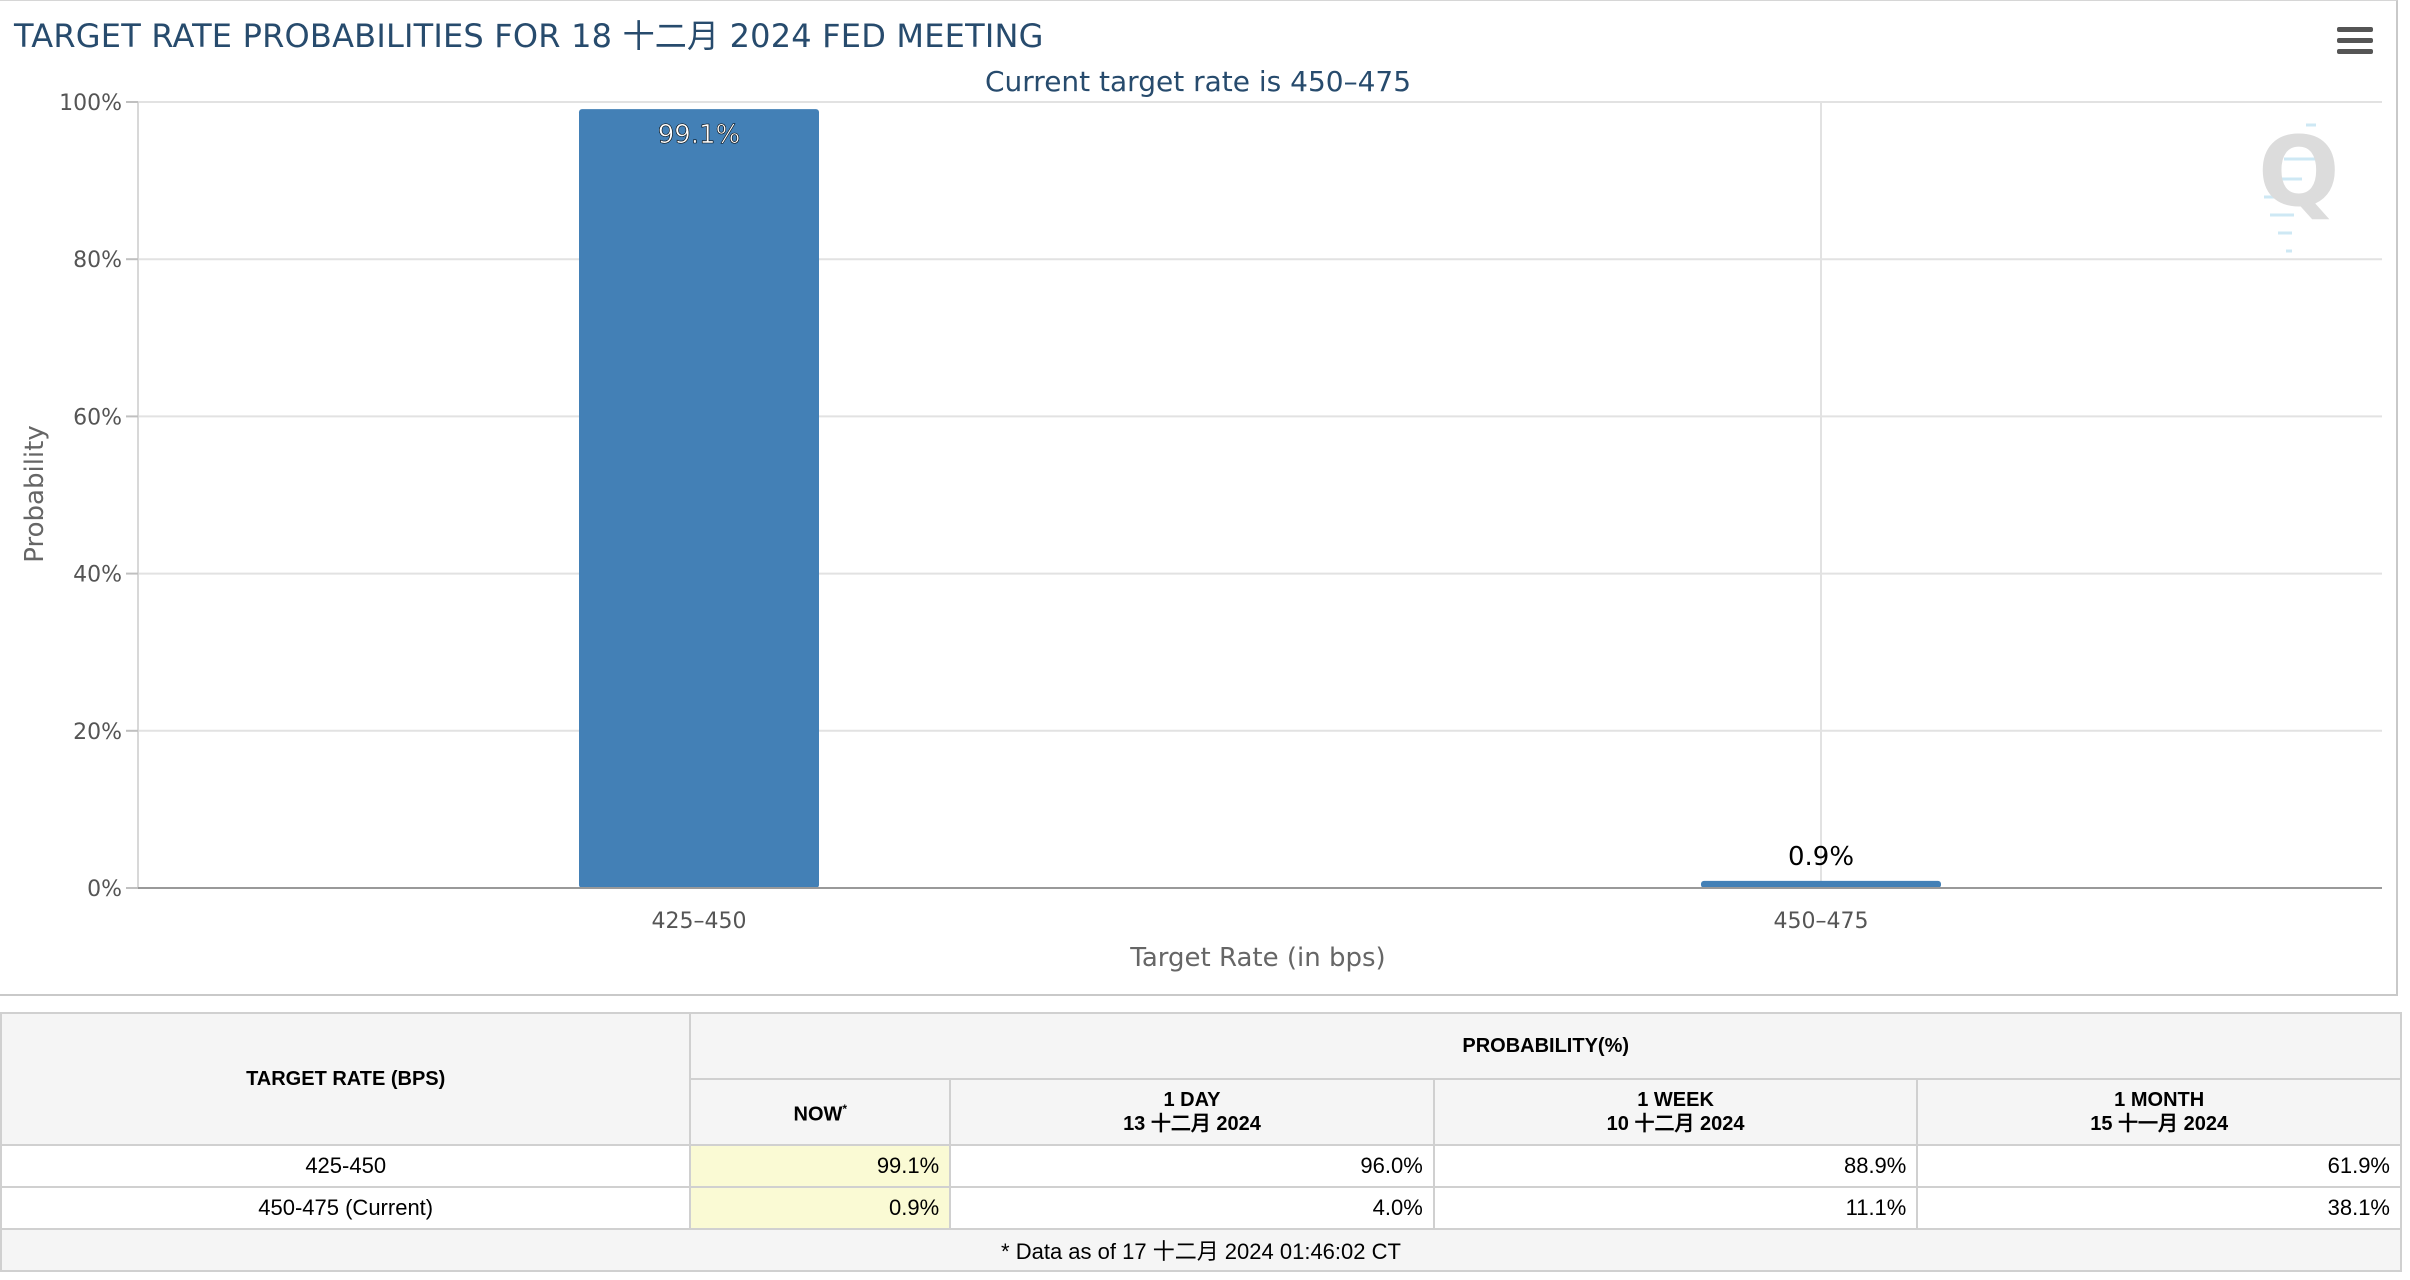  What do you see at coordinates (1821, 921) in the screenshot?
I see `x-tick-label: 450–475` at bounding box center [1821, 921].